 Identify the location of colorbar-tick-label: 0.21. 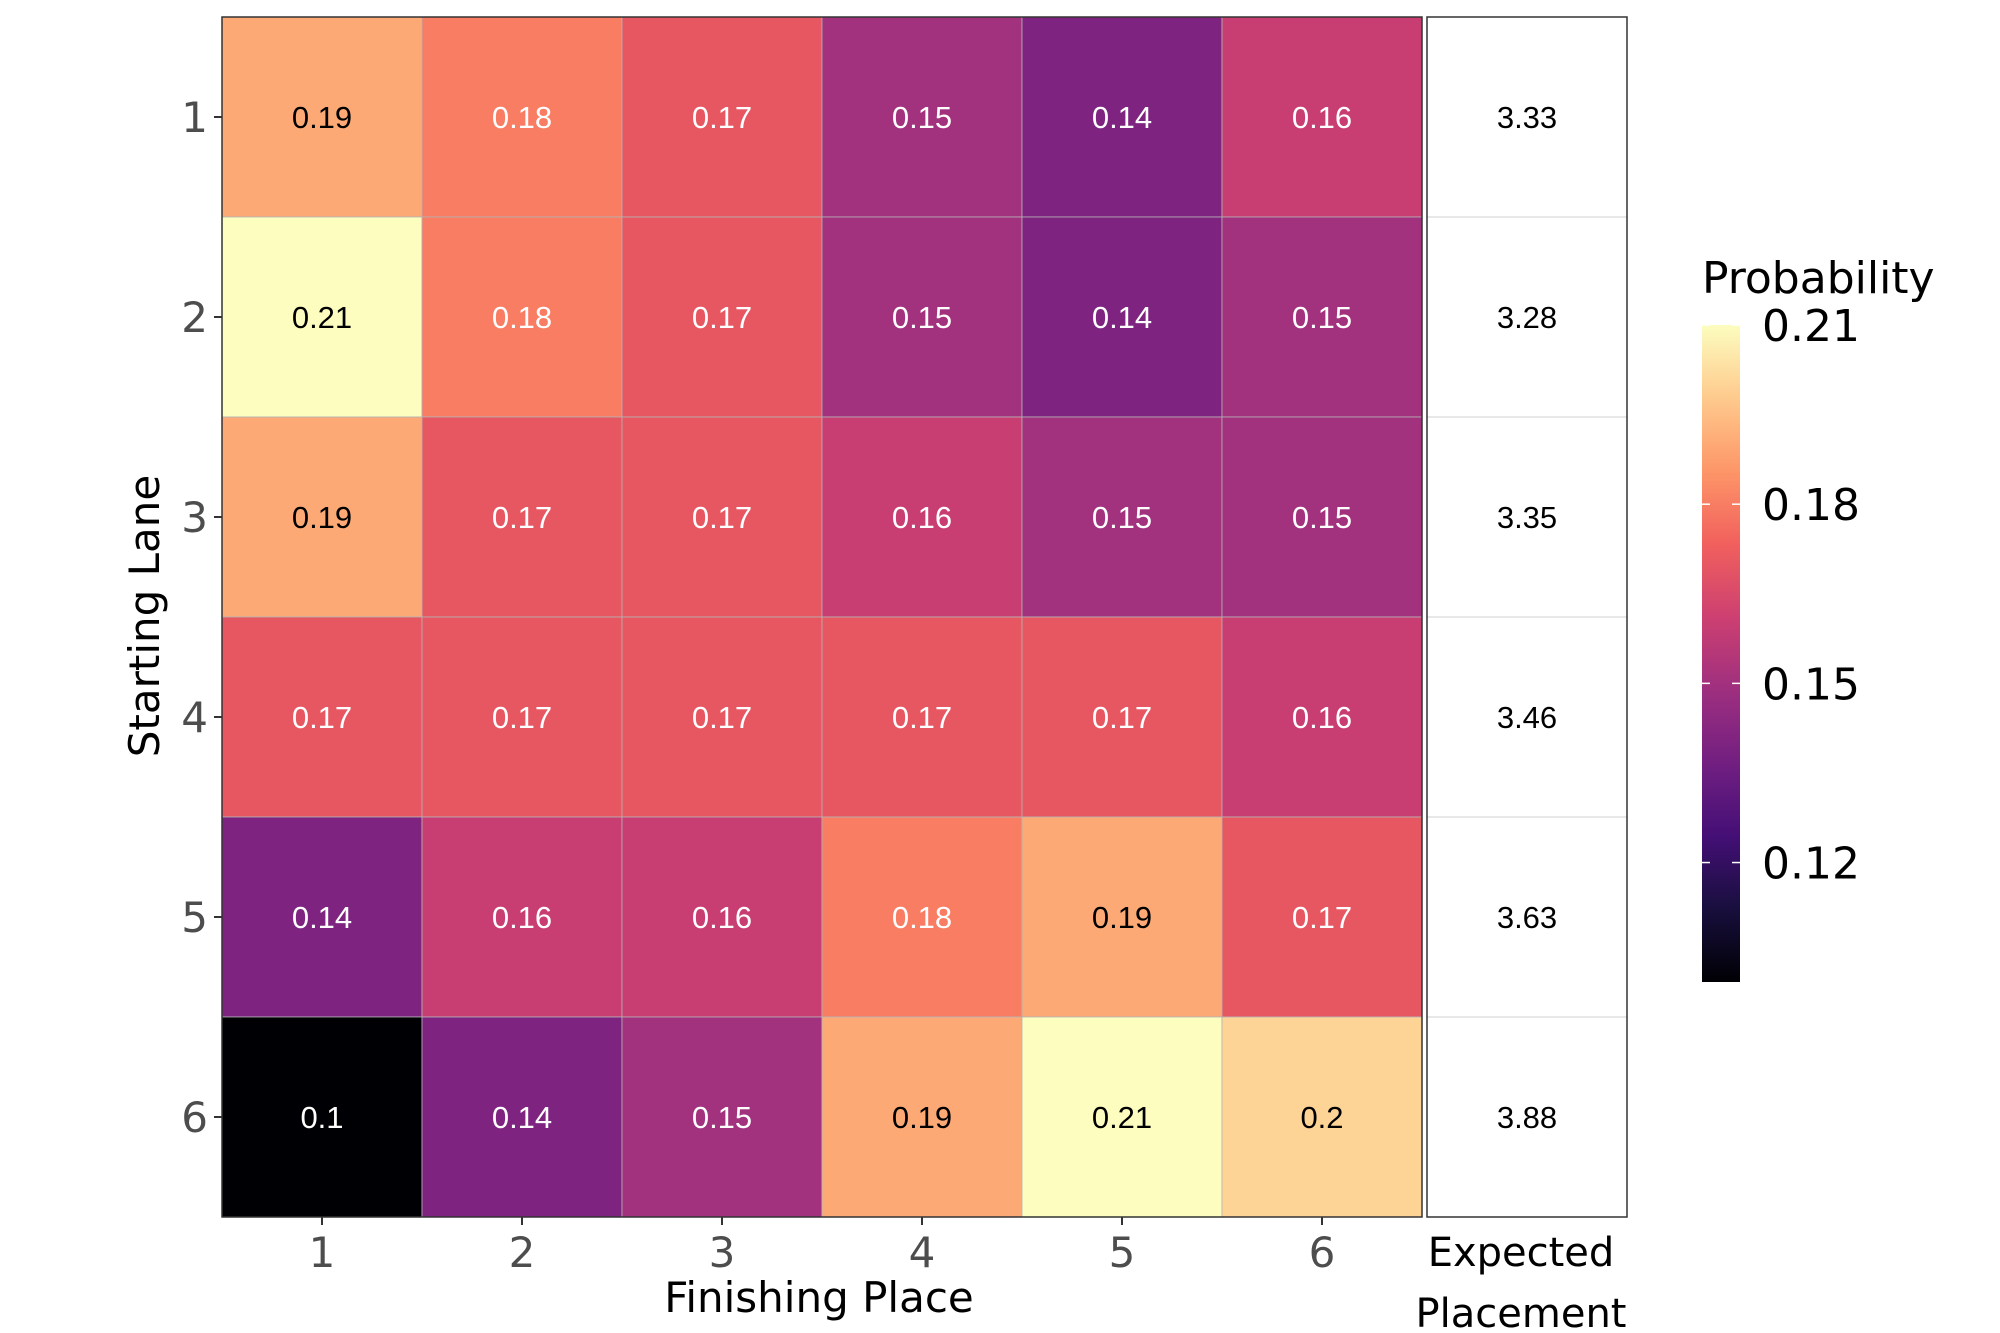
(1811, 326).